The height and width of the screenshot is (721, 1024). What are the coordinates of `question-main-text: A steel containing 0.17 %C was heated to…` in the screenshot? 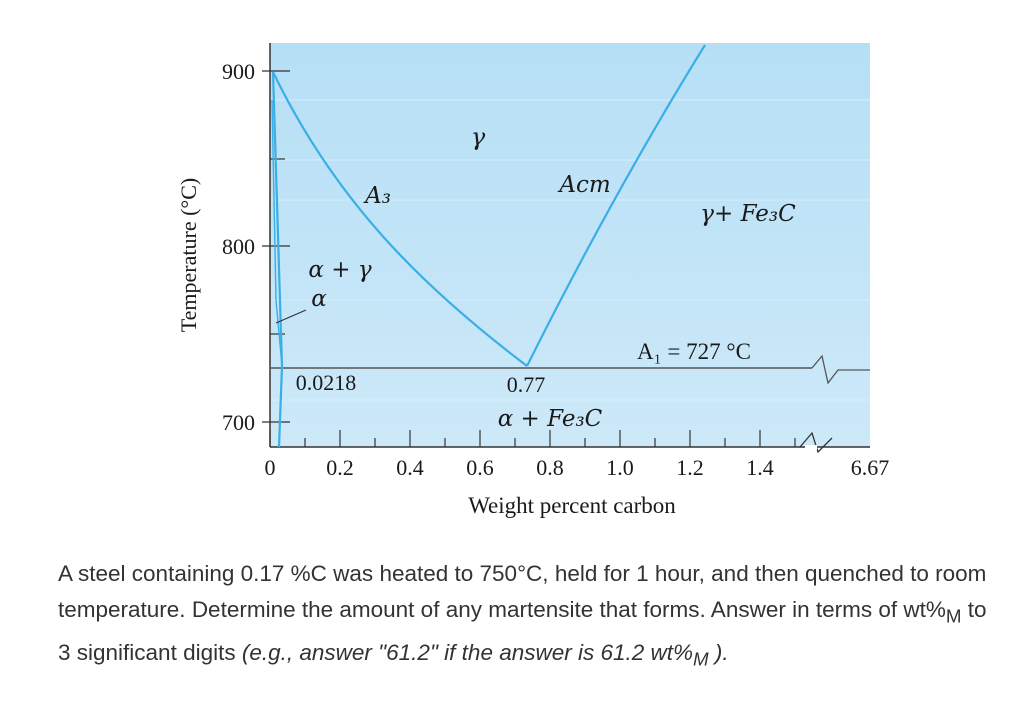 It's located at (522, 591).